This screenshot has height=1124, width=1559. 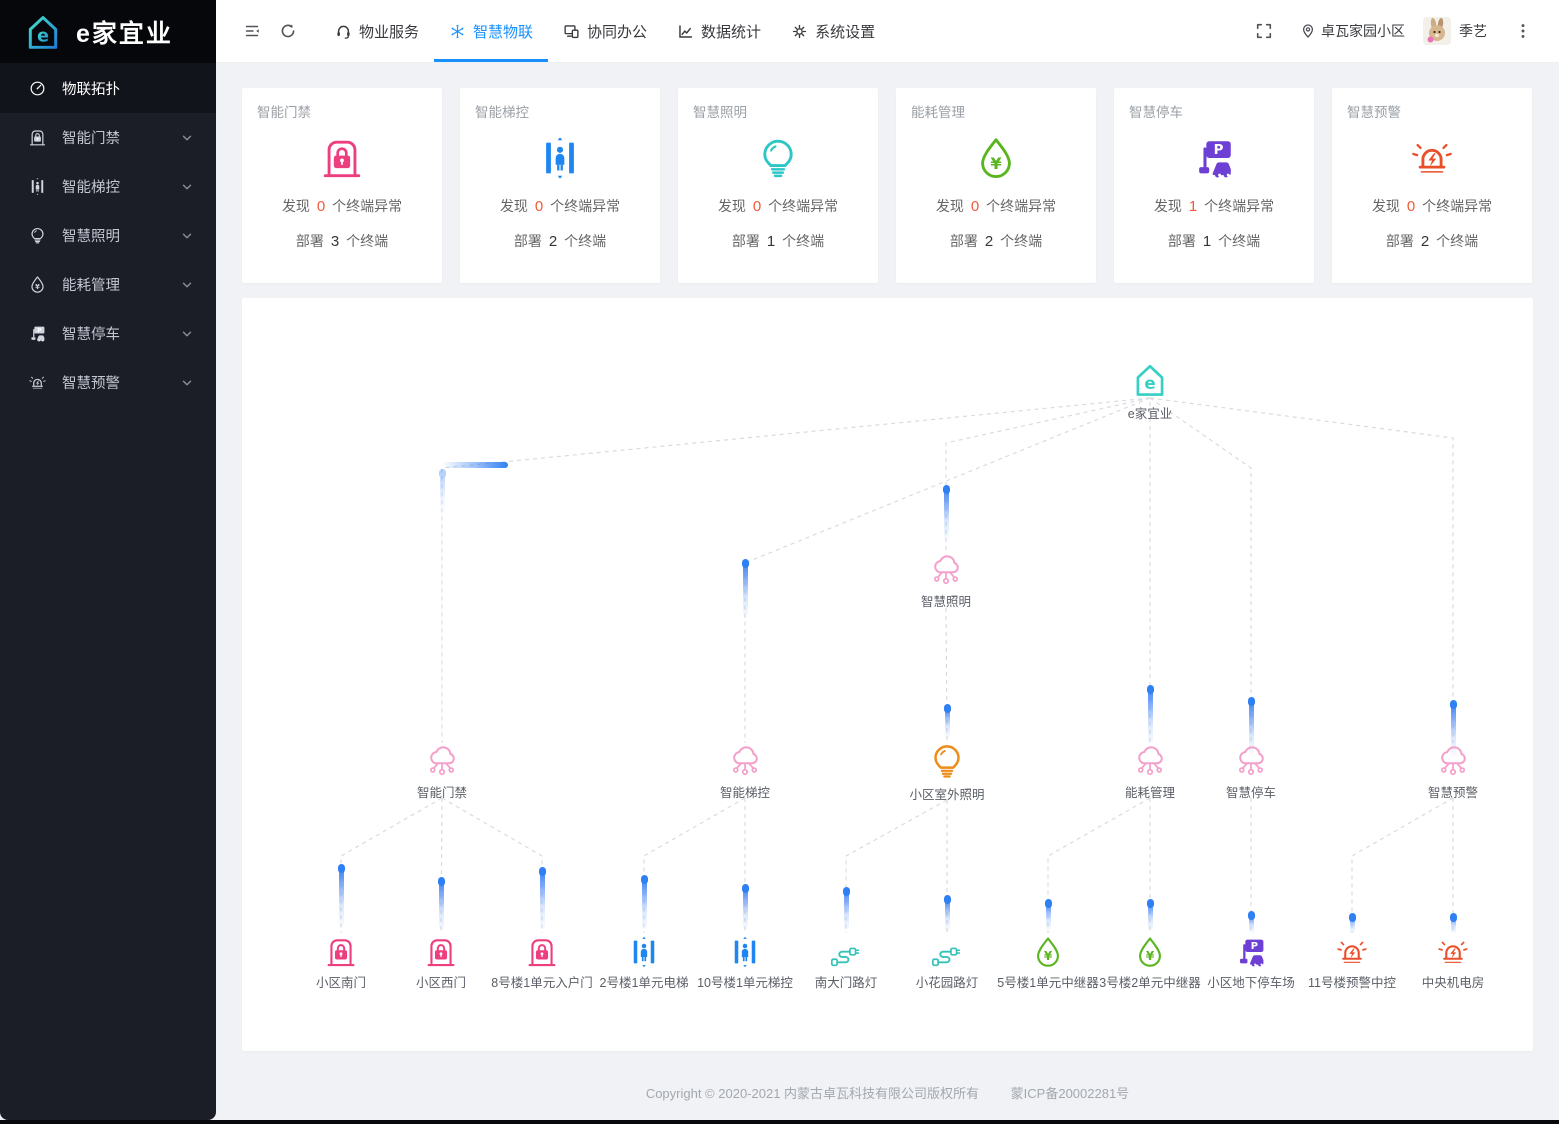 I want to click on card-energy-management: 能耗管理 发现 0 个终端异常 部署 2 个终端, so click(x=996, y=185).